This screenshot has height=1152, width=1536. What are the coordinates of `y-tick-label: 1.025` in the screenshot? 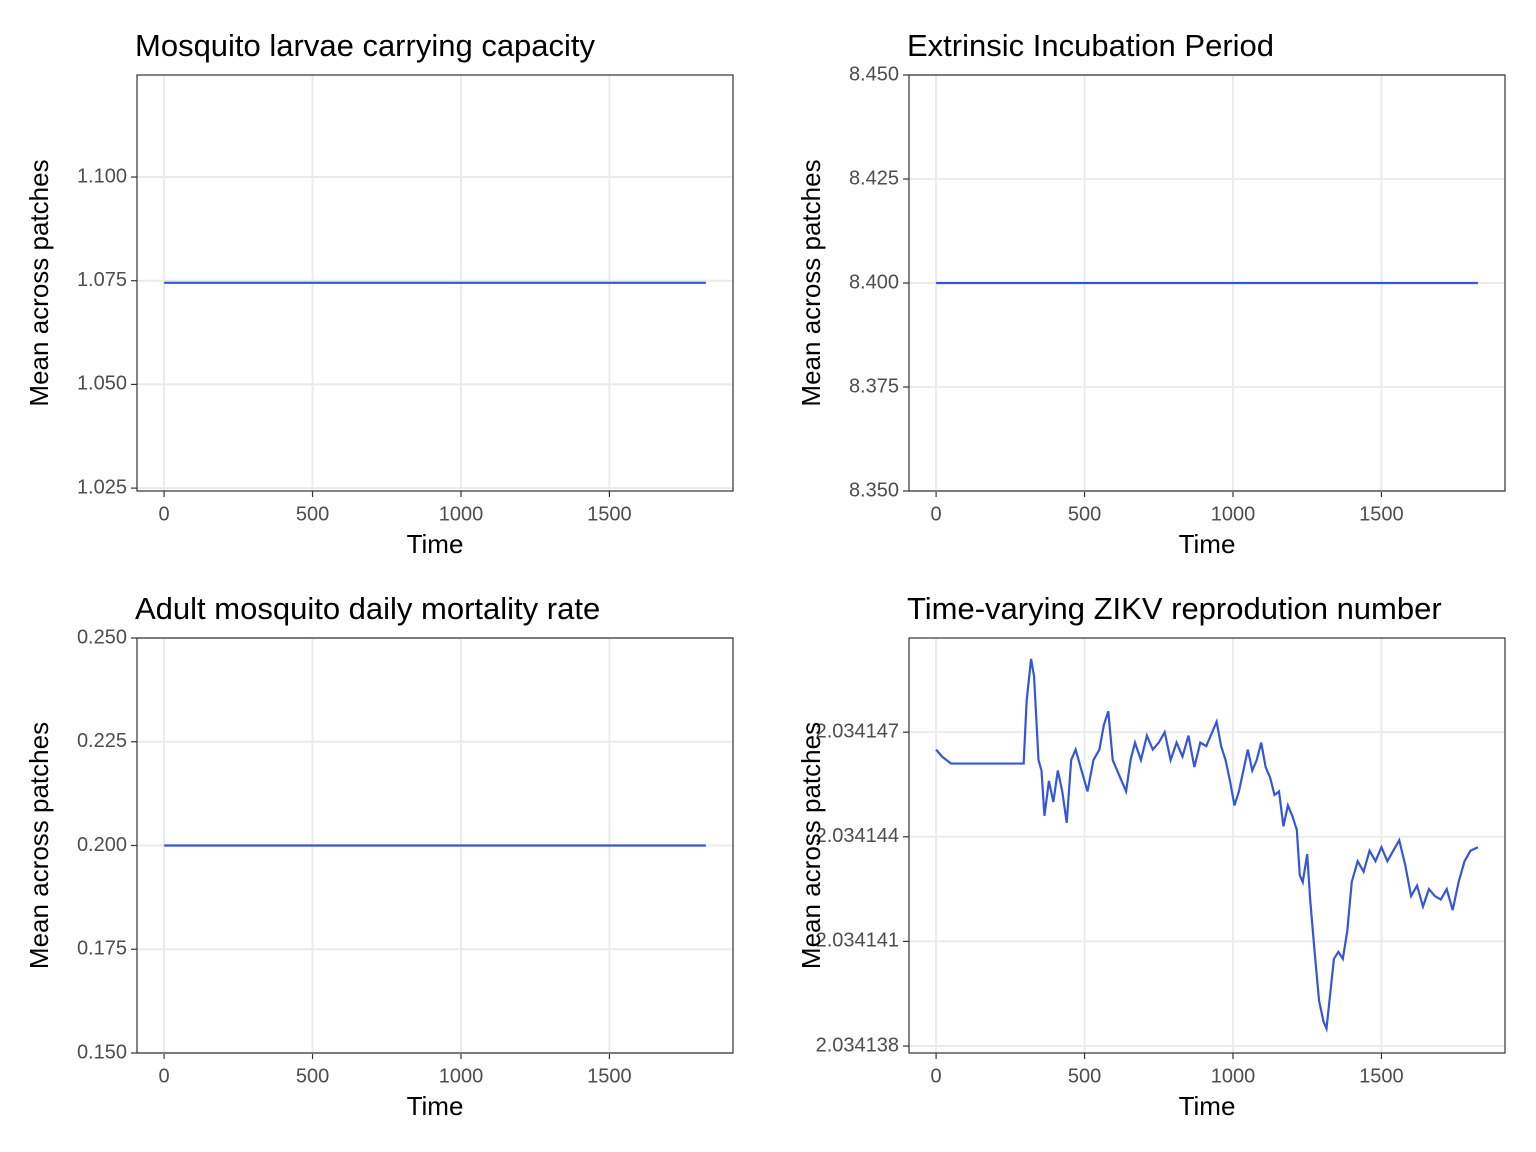 It's located at (102, 487).